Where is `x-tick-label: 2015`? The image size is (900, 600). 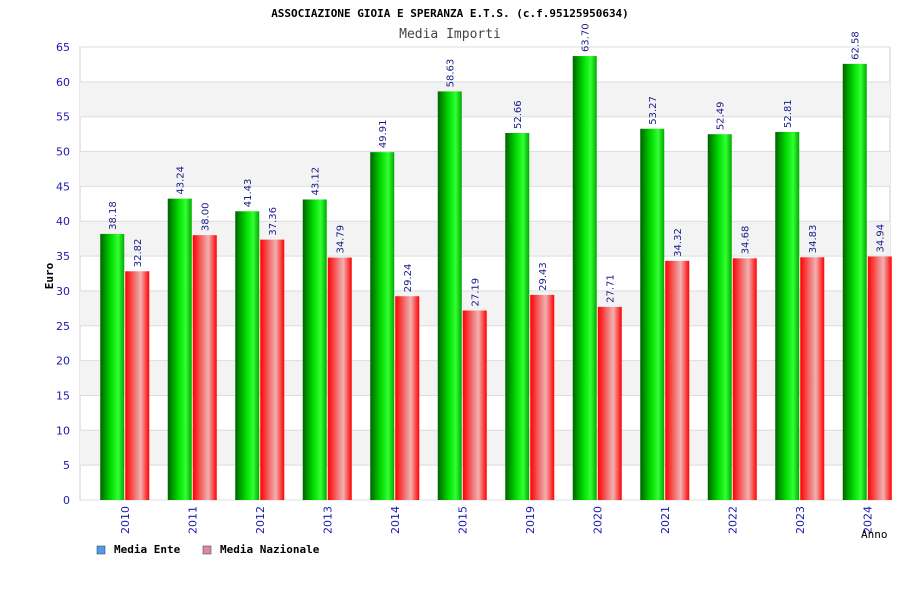
x-tick-label: 2015 is located at coordinates (462, 520).